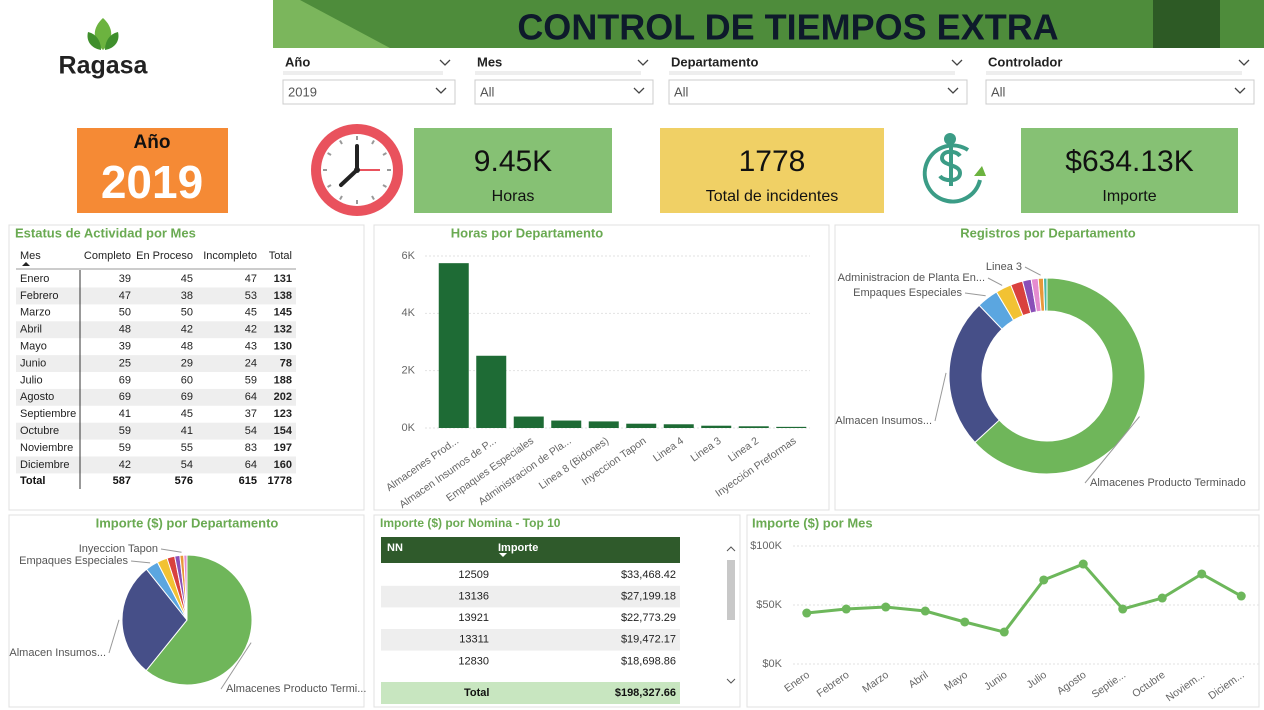 This screenshot has width=1264, height=710. I want to click on money-icon-x, so click(950, 139).